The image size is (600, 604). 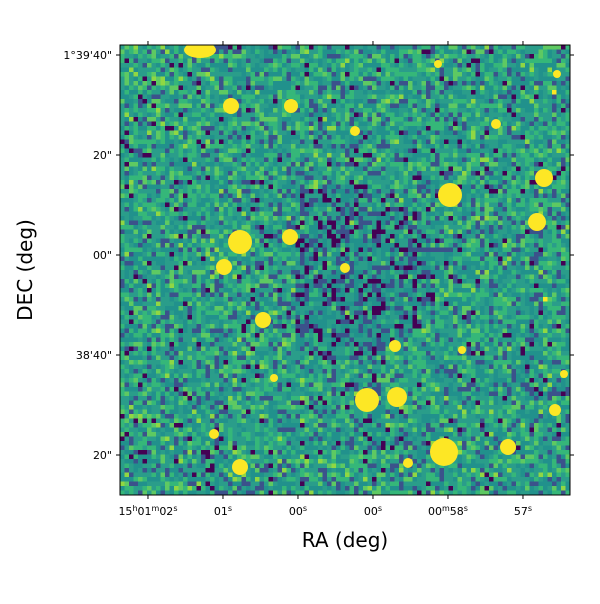 I want to click on x-tick-label: 01s, so click(x=223, y=511).